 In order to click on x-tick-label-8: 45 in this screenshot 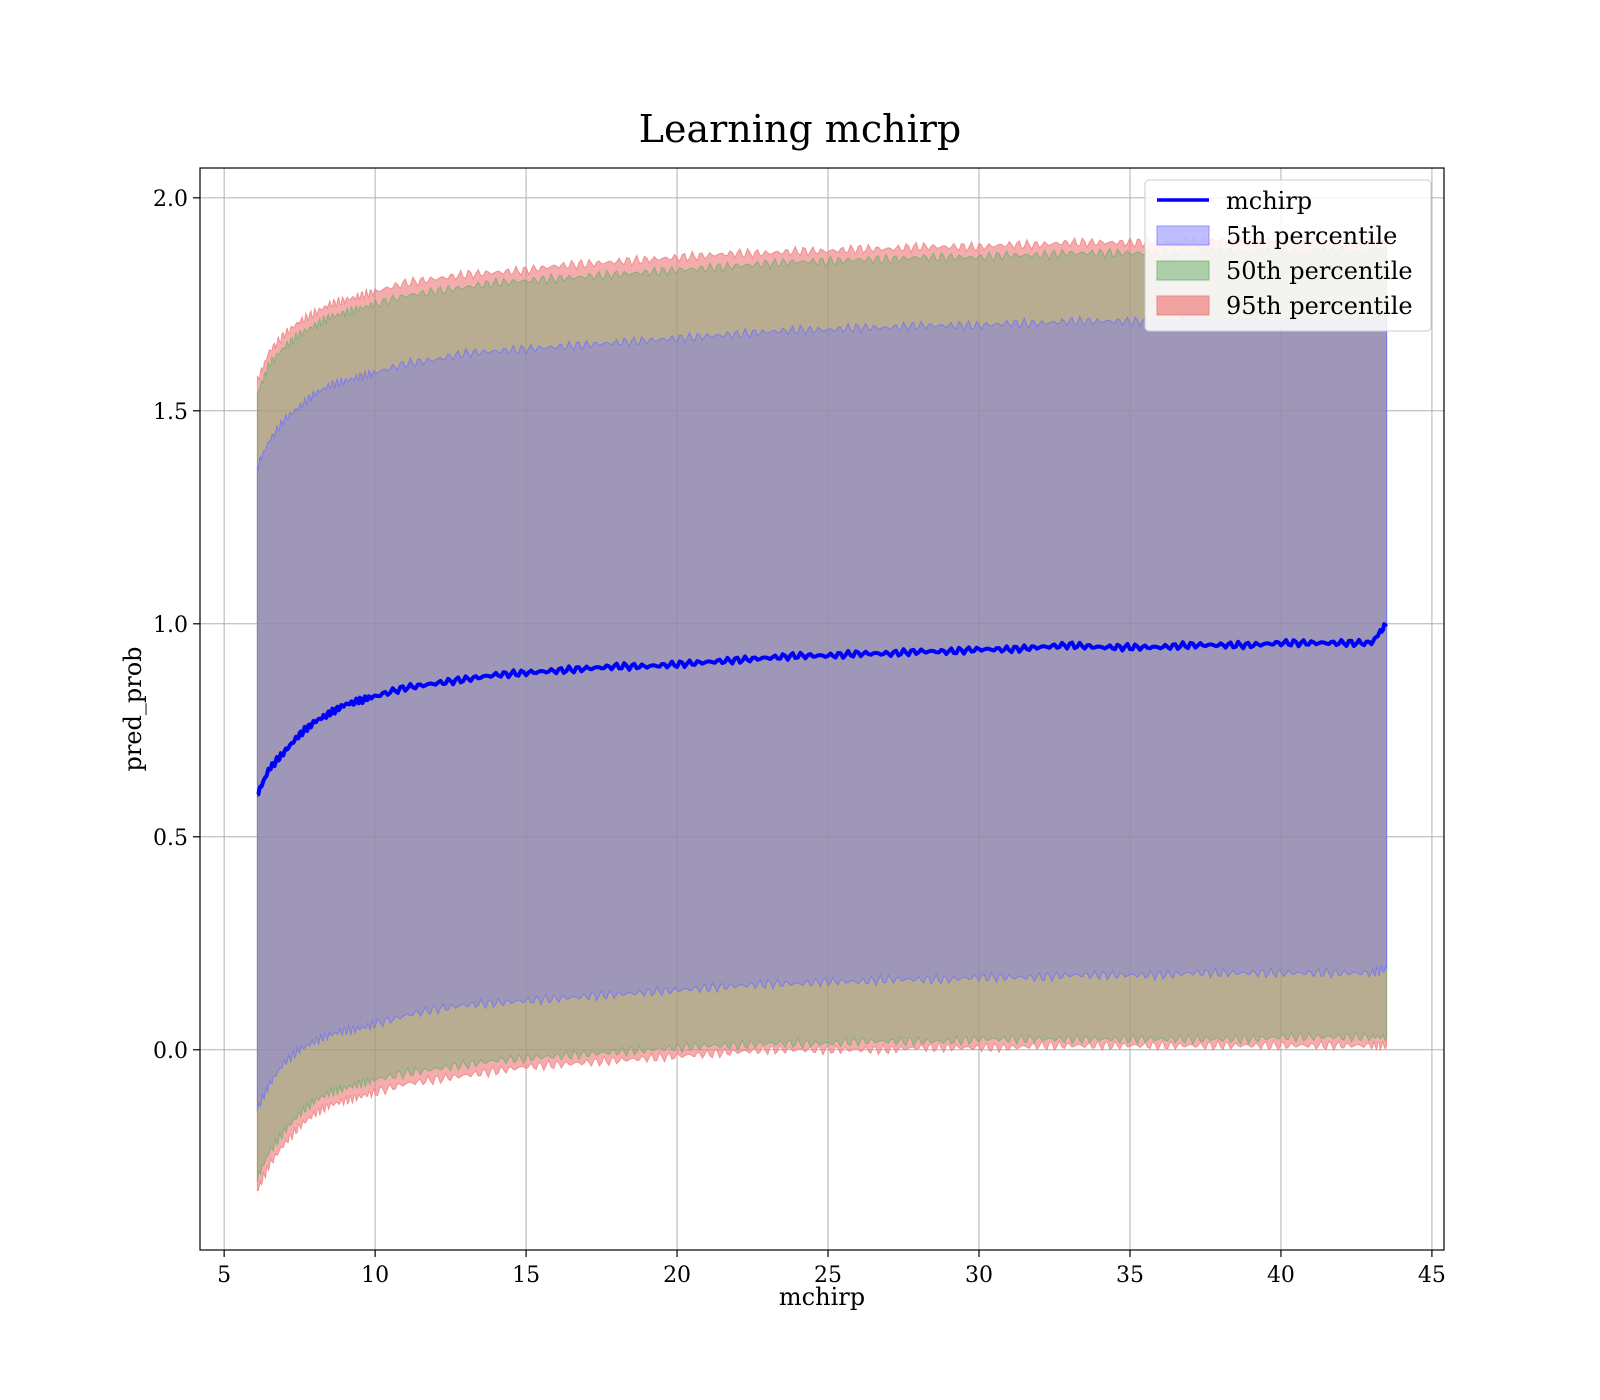, I will do `click(1432, 1275)`.